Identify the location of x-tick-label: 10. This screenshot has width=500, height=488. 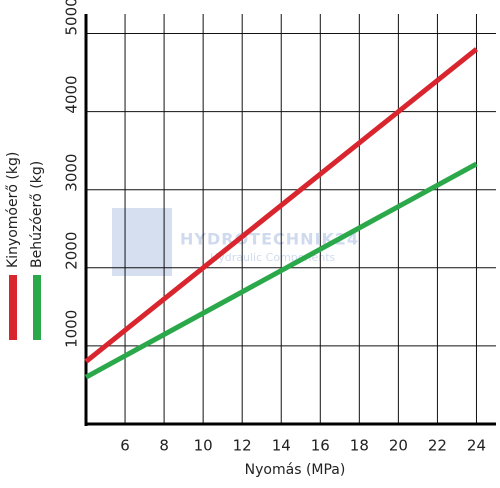
(203, 446).